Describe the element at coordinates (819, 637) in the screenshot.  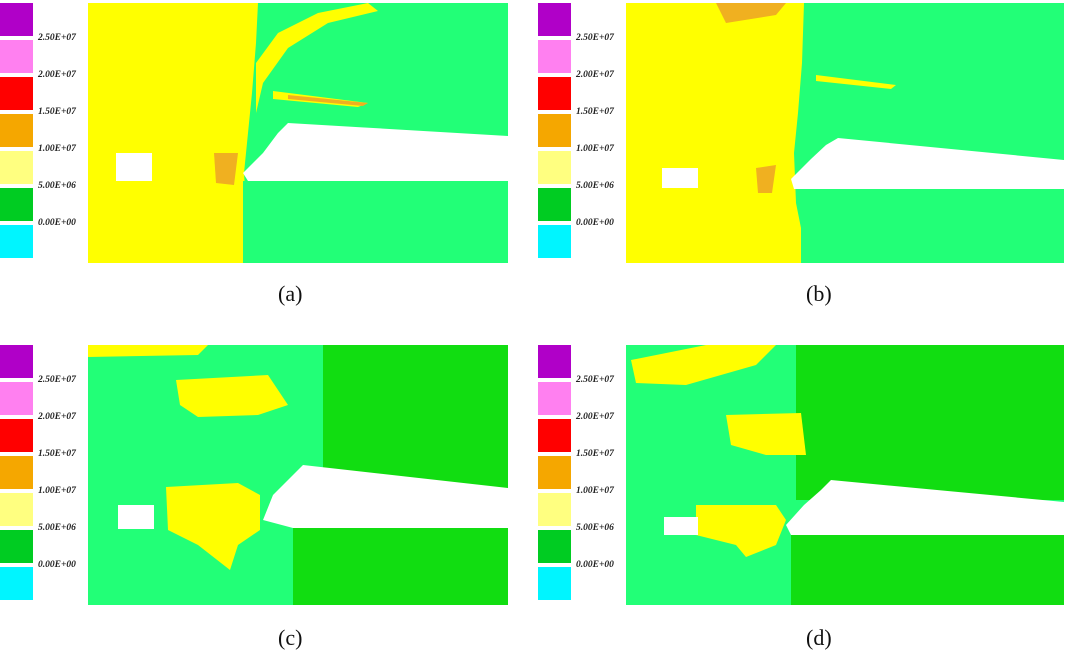
I see `caption: (d)` at that location.